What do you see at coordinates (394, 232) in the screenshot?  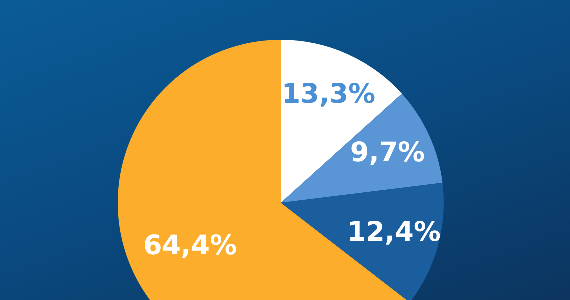 I see `data-label: 12,4%` at bounding box center [394, 232].